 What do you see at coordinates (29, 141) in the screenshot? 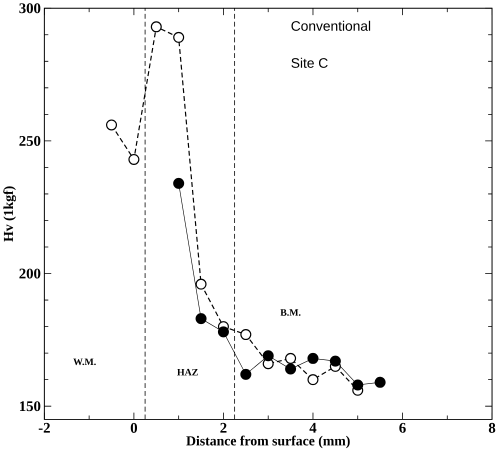
I see `y-tick-label: 250` at bounding box center [29, 141].